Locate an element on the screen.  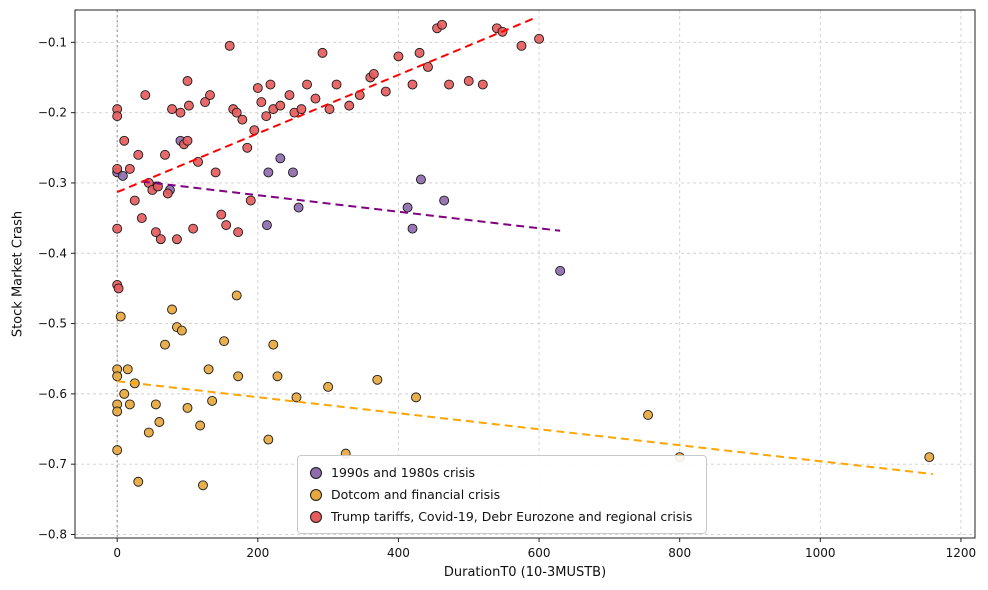
svg-text: 1200 is located at coordinates (961, 553).